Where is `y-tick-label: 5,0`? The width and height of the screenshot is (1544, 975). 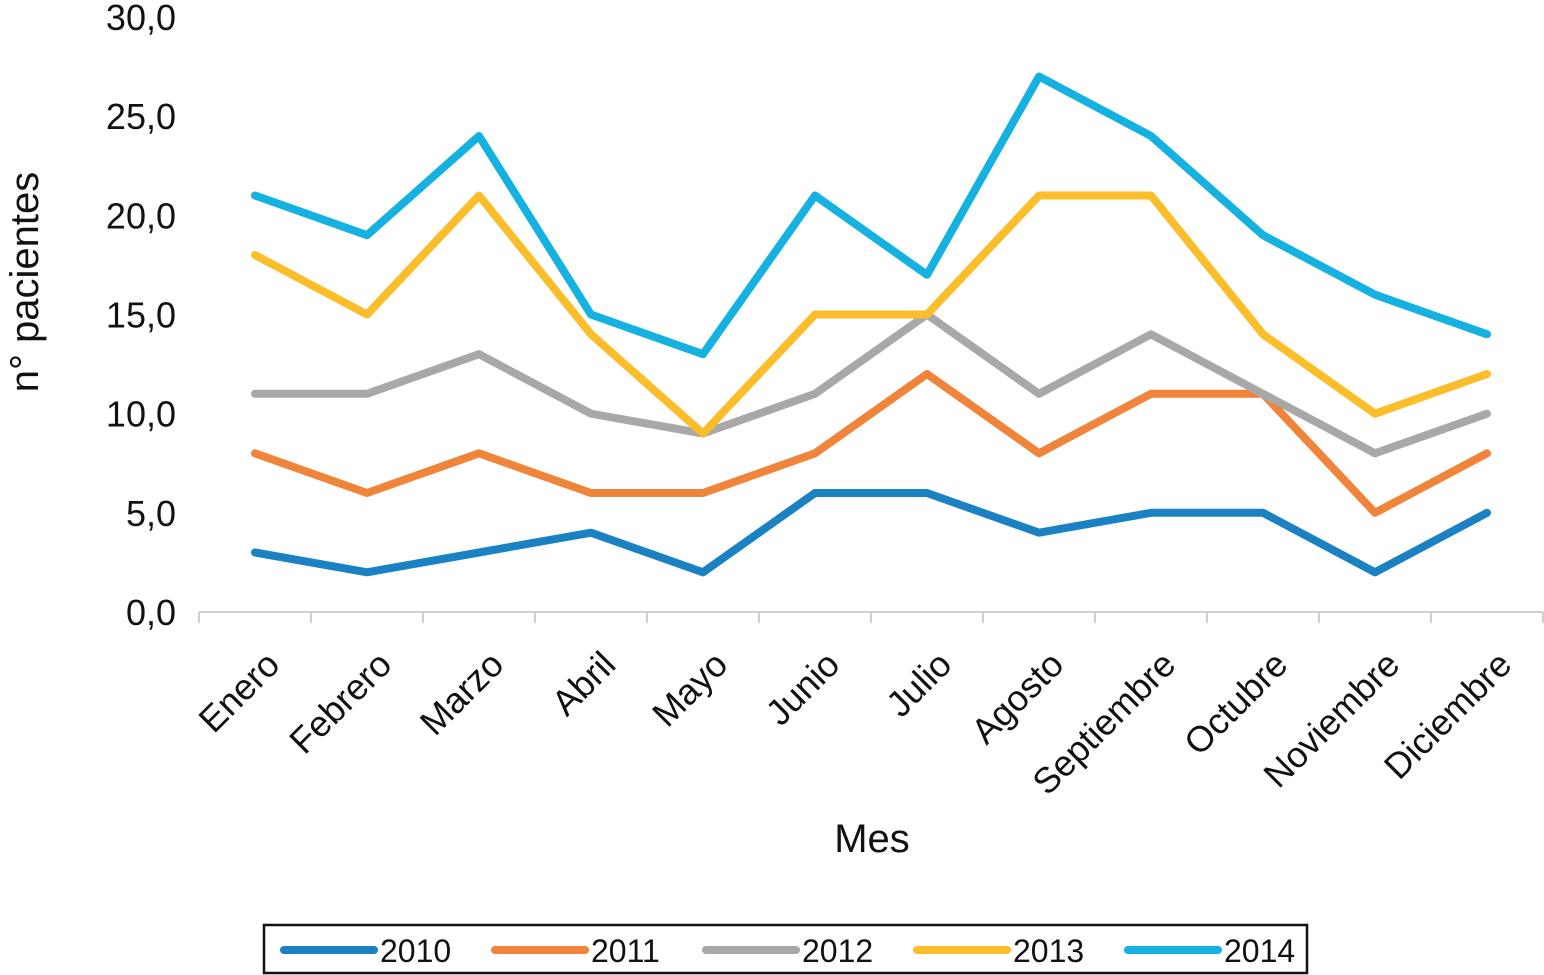 y-tick-label: 5,0 is located at coordinates (151, 513).